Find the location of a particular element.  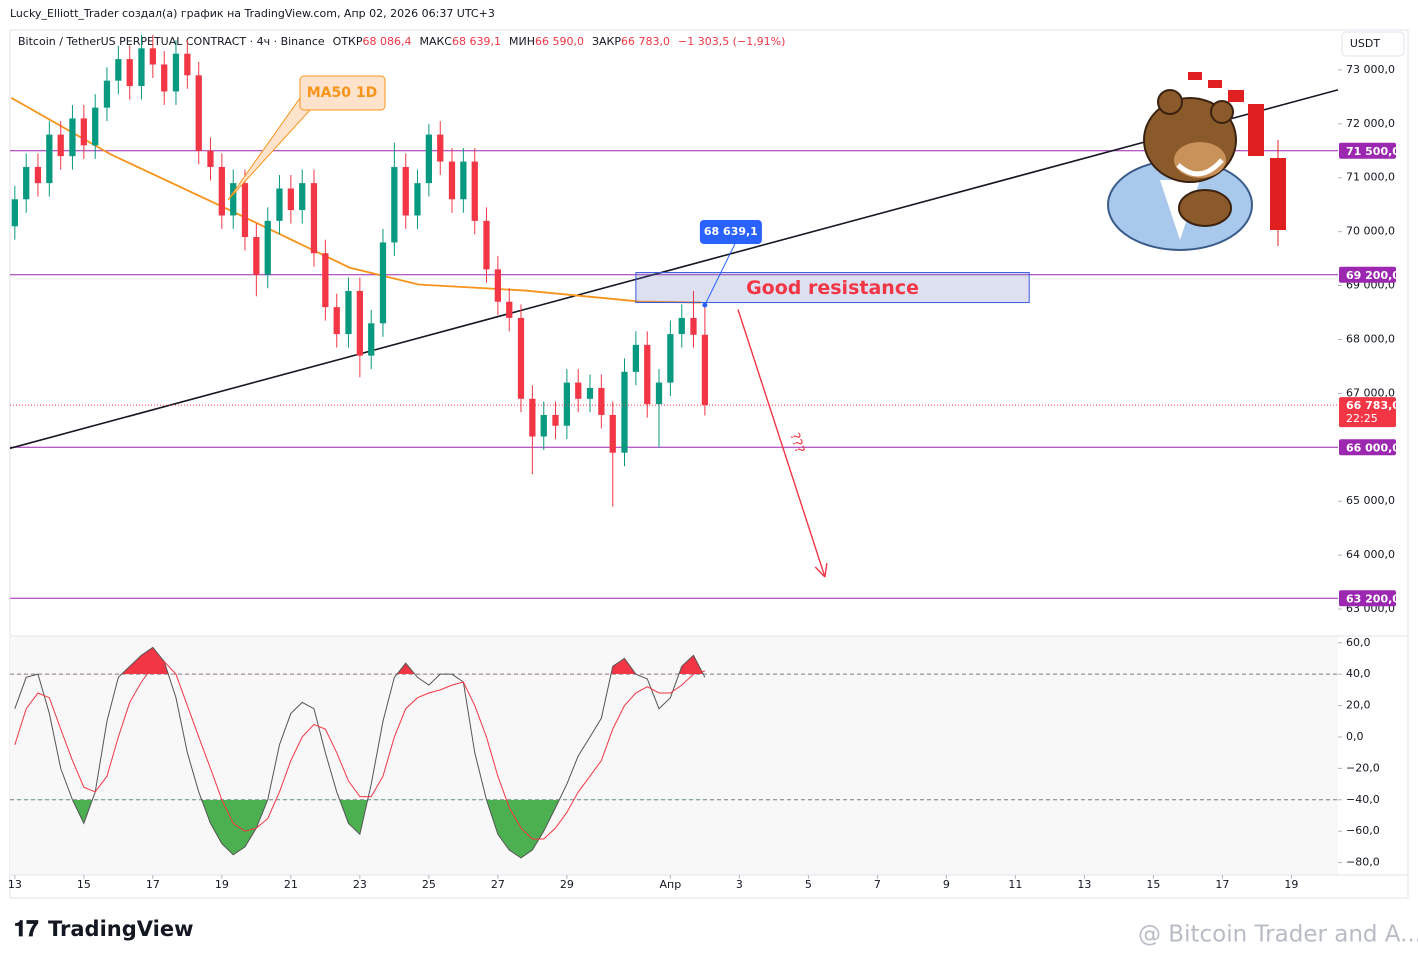

oversold-fill is located at coordinates (359, 828).